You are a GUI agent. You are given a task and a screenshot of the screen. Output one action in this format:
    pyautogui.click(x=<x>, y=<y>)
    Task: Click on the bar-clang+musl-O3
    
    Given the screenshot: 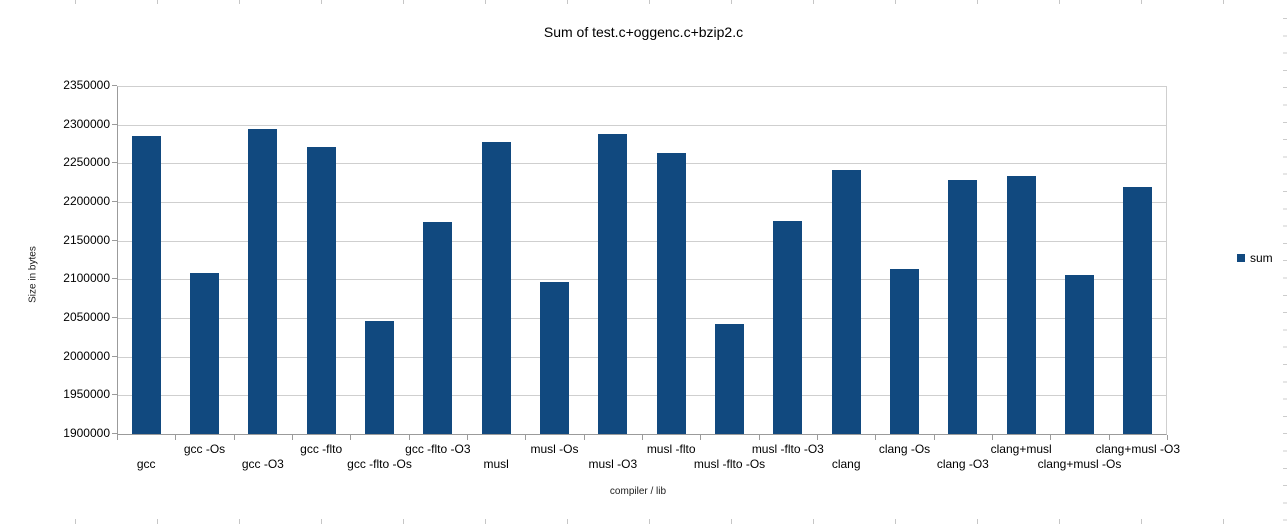 What is the action you would take?
    pyautogui.click(x=1138, y=310)
    